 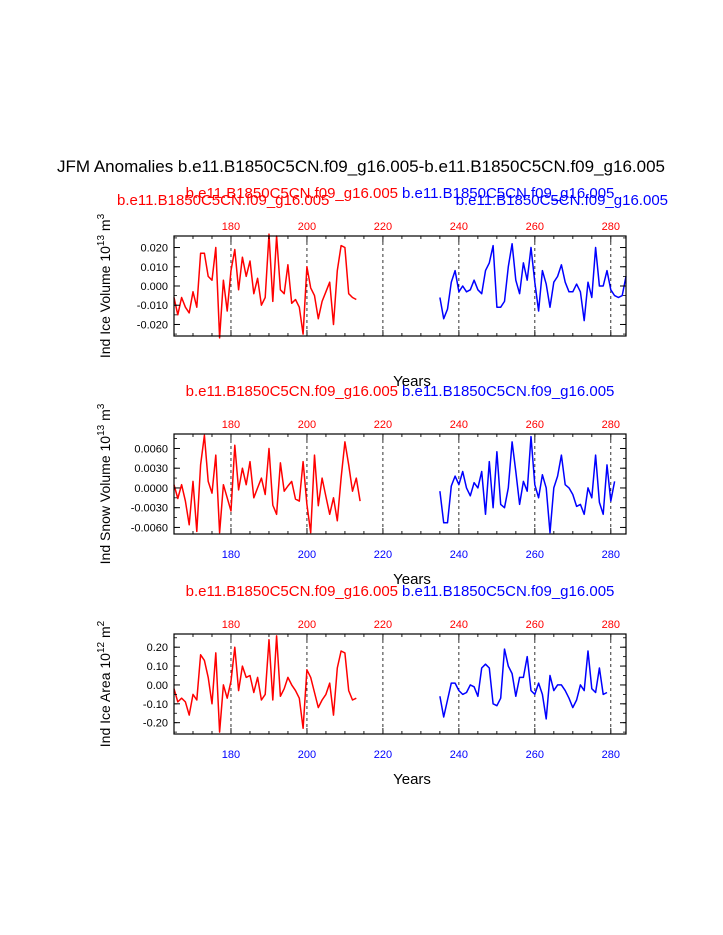 What do you see at coordinates (292, 193) in the screenshot?
I see `case-label-3: b.e11.B1850C5CN.f09_g16.005` at bounding box center [292, 193].